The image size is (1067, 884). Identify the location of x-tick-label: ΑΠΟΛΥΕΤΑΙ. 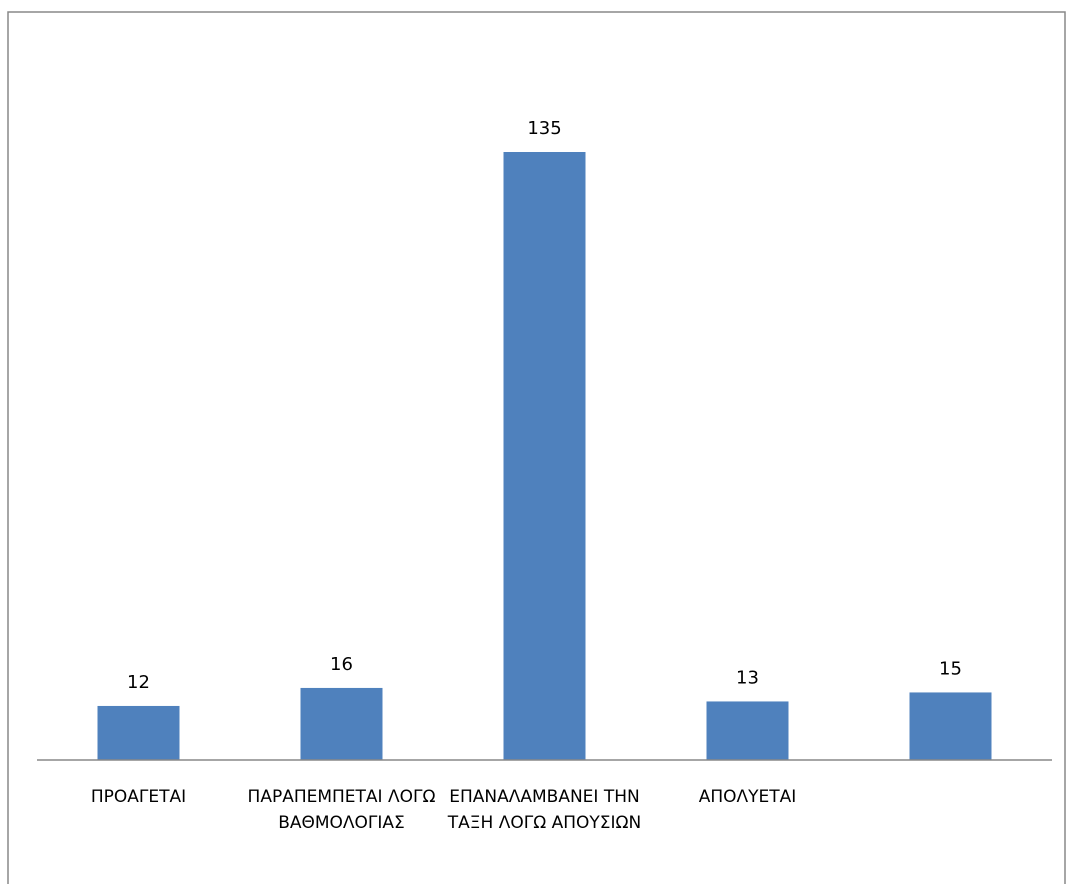
(747, 797).